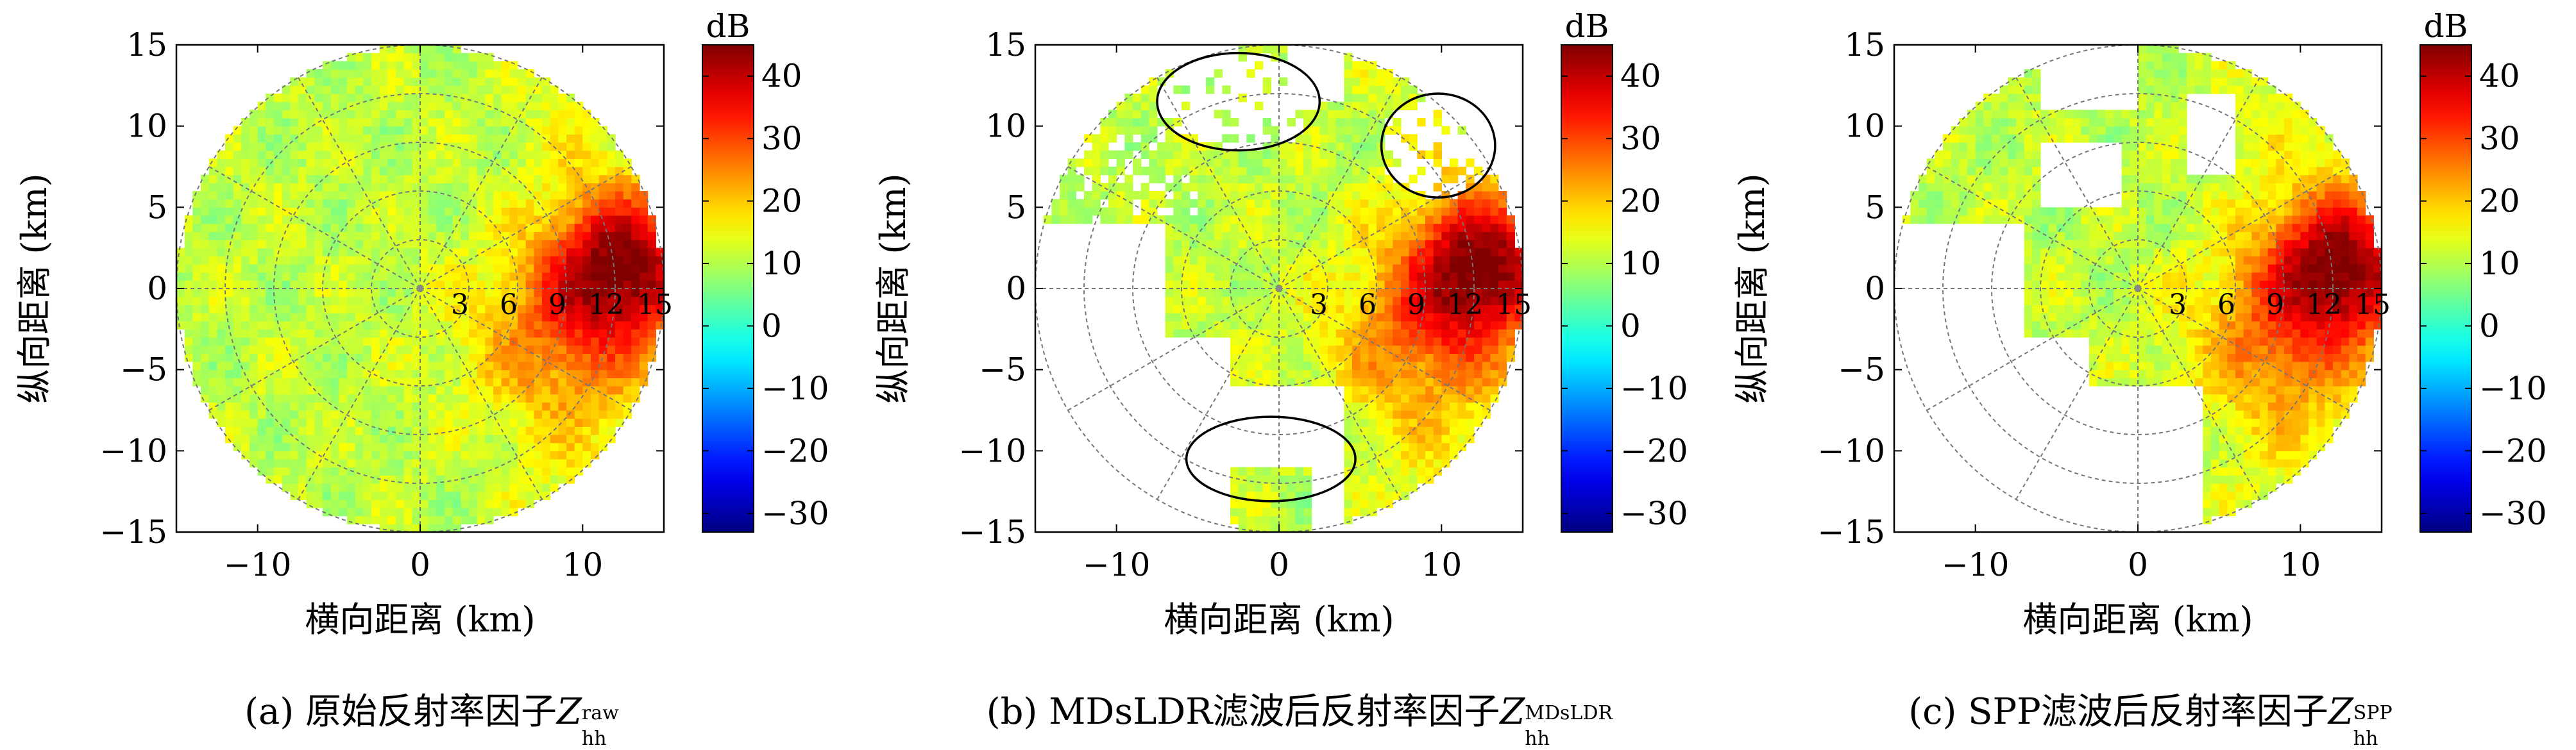  Describe the element at coordinates (1243, 712) in the screenshot. I see `caption-text: (b) MDsLDR滤波后反射率因子` at that location.